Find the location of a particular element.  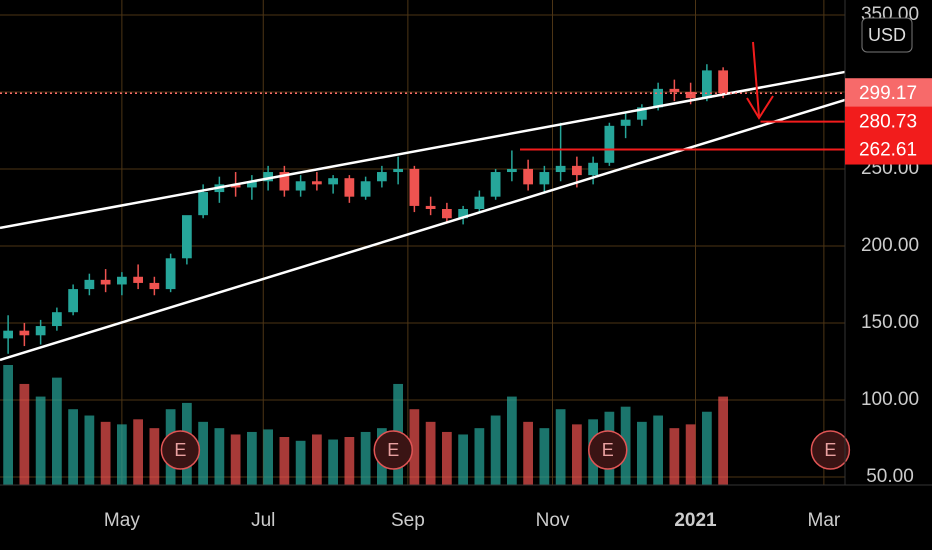

currency-button-frame is located at coordinates (887, 35).